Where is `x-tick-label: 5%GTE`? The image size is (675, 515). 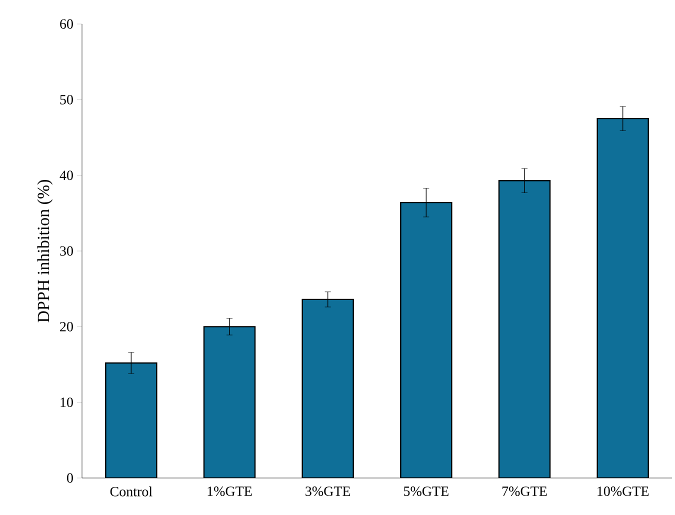
x-tick-label: 5%GTE is located at coordinates (426, 491).